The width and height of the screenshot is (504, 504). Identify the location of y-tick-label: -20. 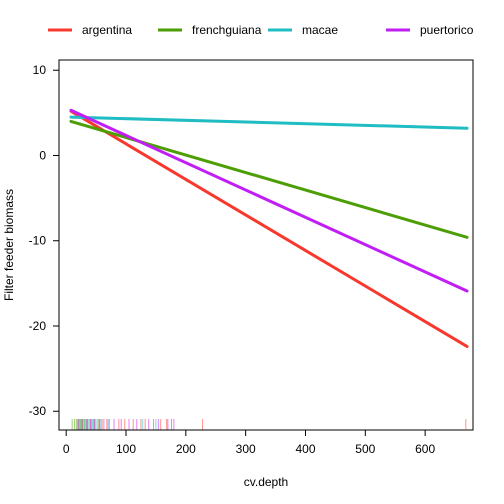
(38, 326).